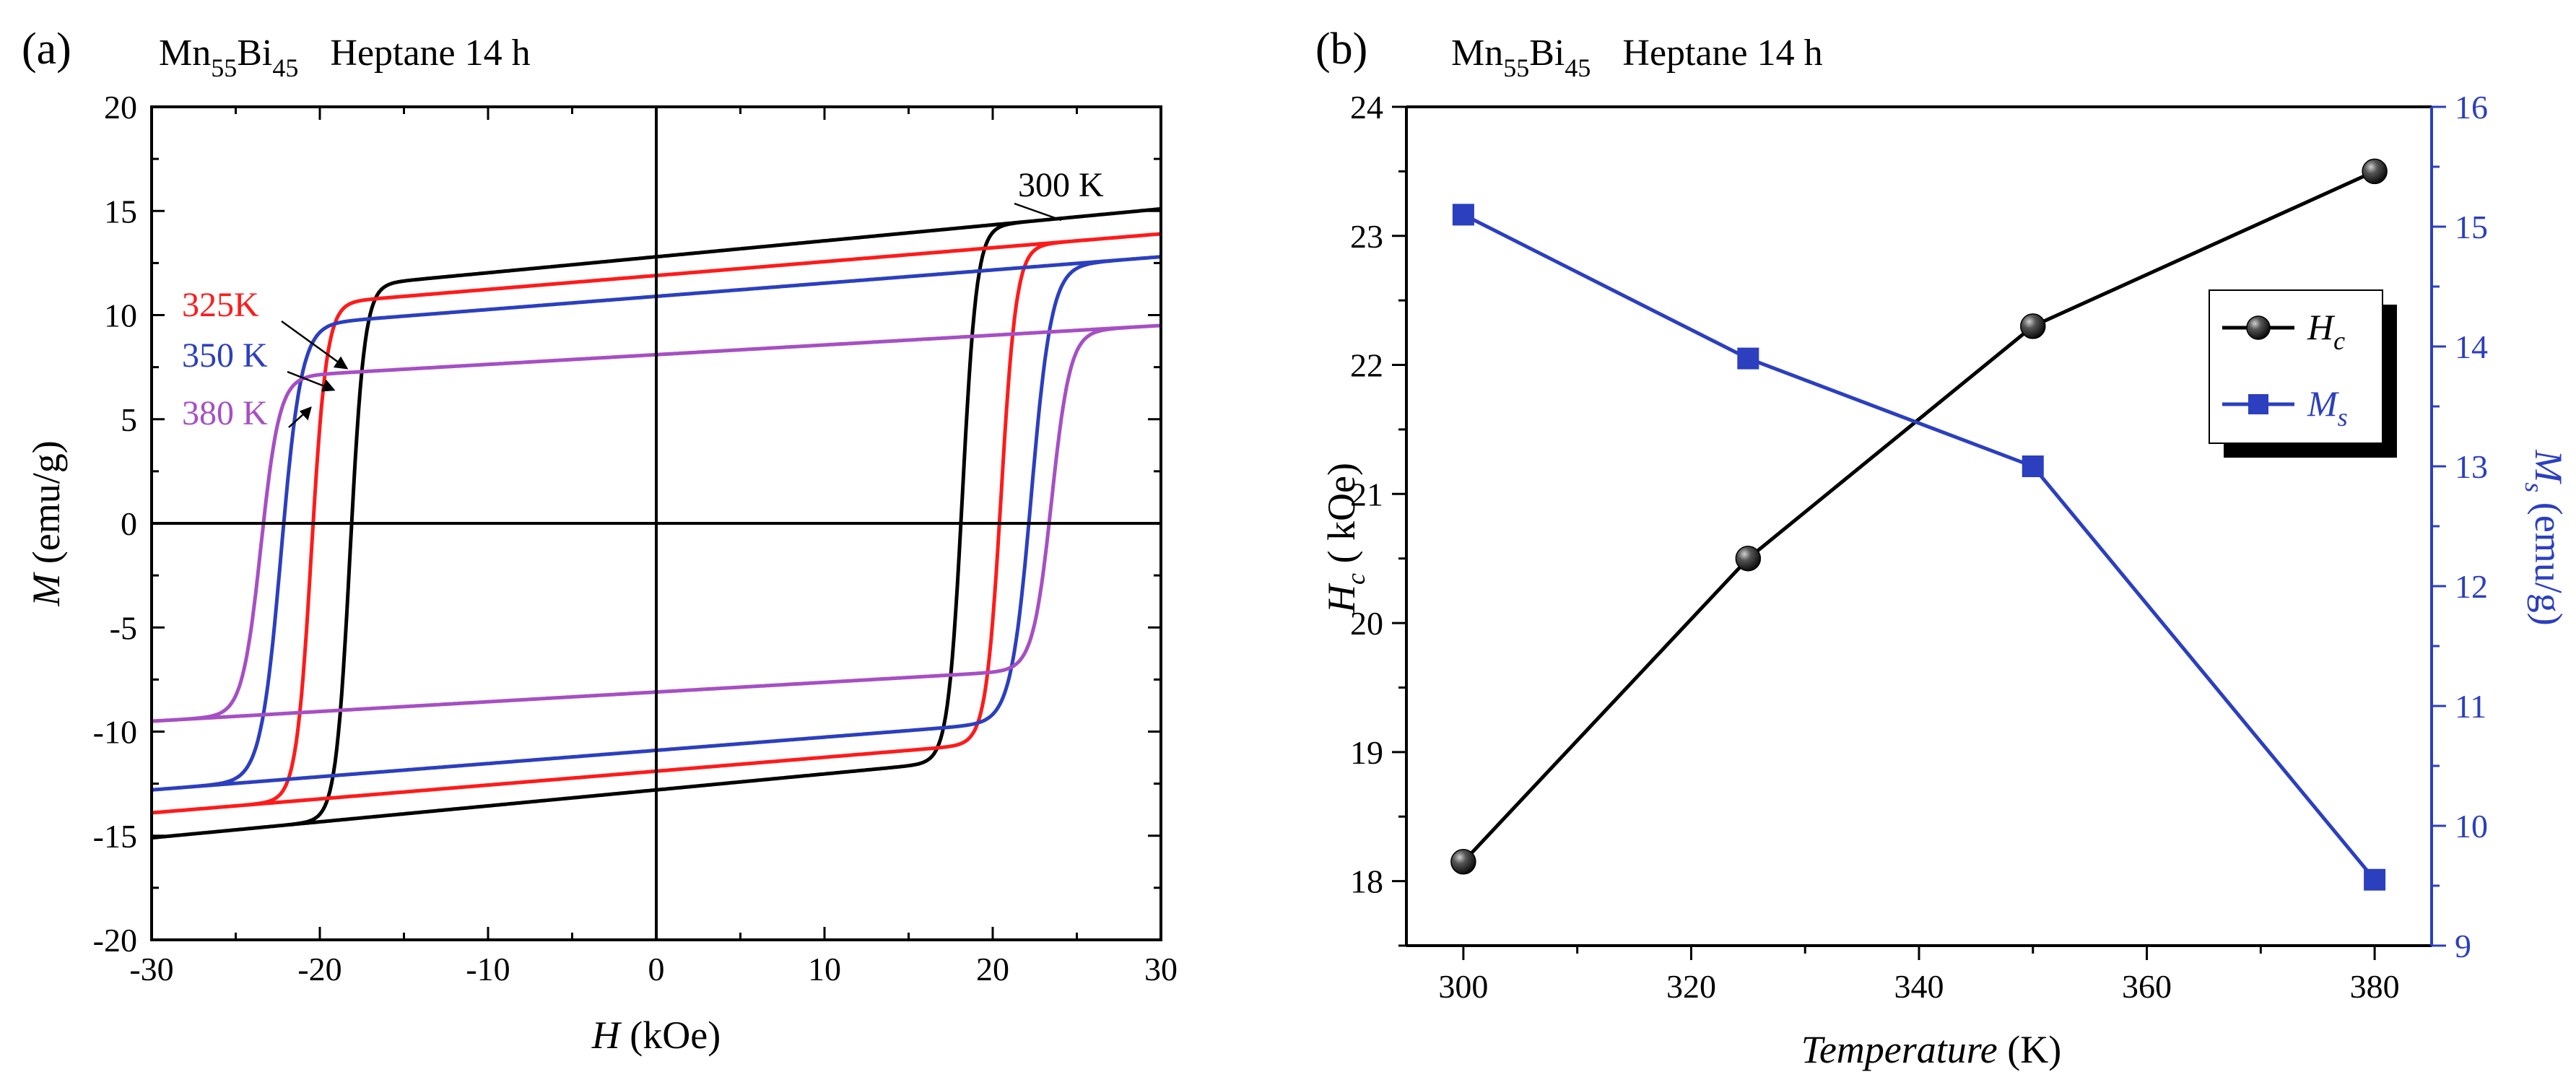 This screenshot has width=2576, height=1090. Describe the element at coordinates (2471, 586) in the screenshot. I see `y-right-tick-label: 12` at that location.